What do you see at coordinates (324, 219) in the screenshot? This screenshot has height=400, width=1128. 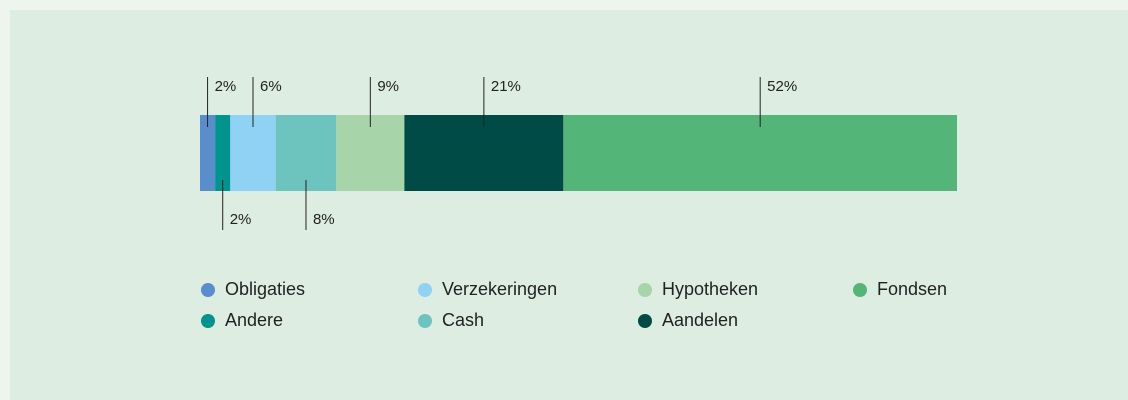 I see `value-label: 8%` at bounding box center [324, 219].